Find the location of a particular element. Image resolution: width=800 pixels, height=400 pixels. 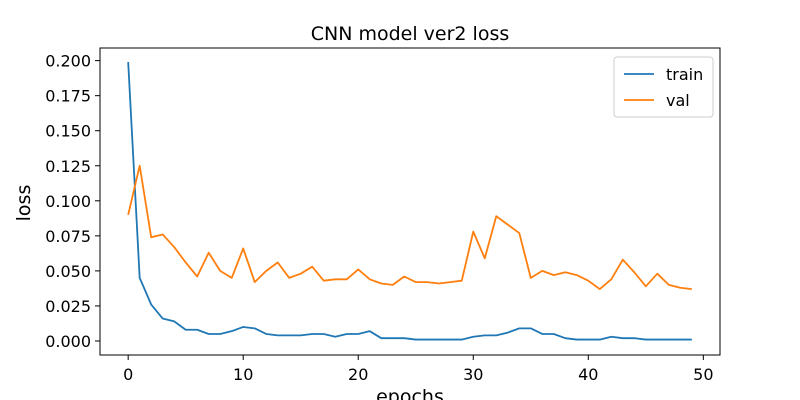

y-tick-label: 0.200 is located at coordinates (68, 61).